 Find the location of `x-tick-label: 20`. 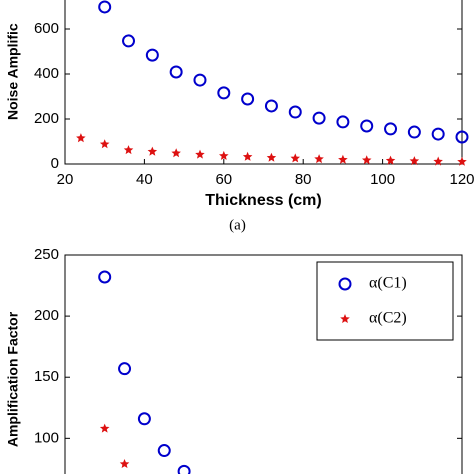

x-tick-label: 20 is located at coordinates (65, 179).